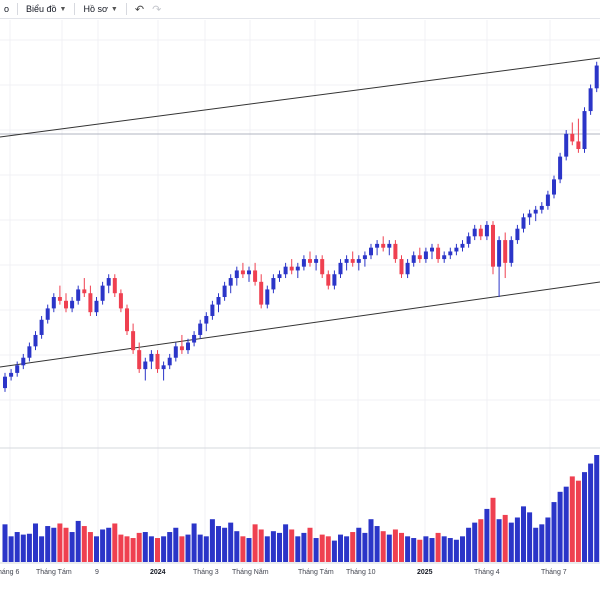  Describe the element at coordinates (250, 572) in the screenshot. I see `x-axis-tick-label: Tháng Năm` at that location.